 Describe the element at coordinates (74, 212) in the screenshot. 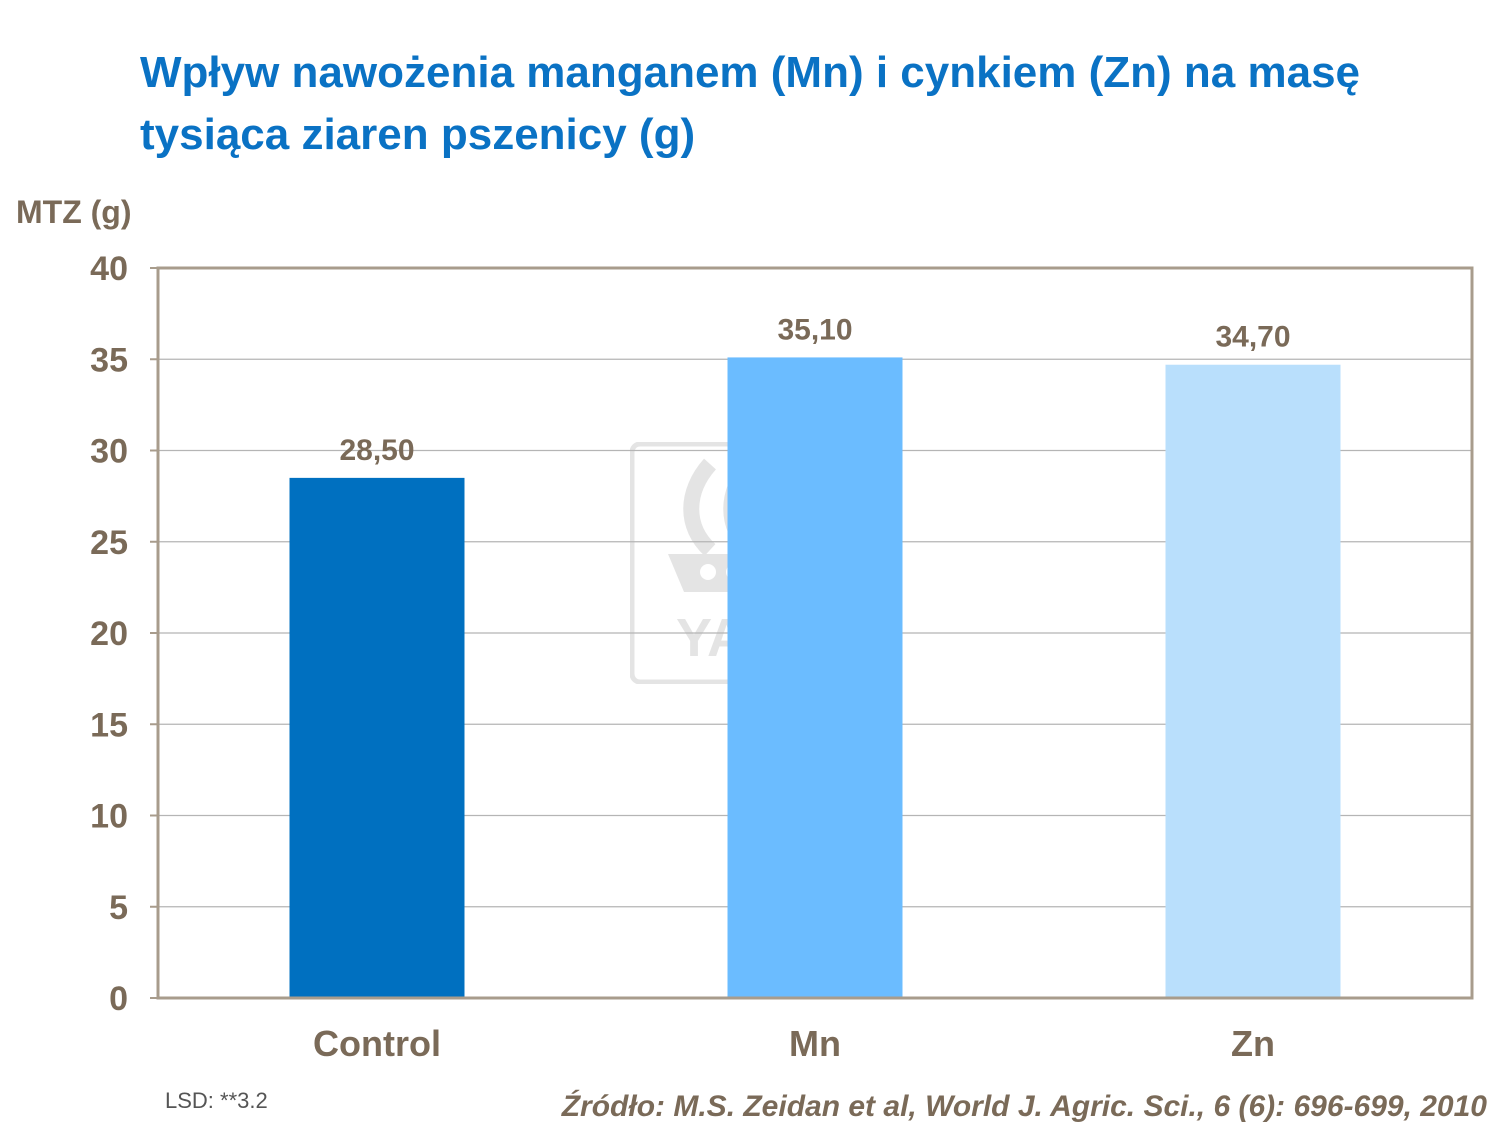

I see `y-axis-label: MTZ (g)` at that location.